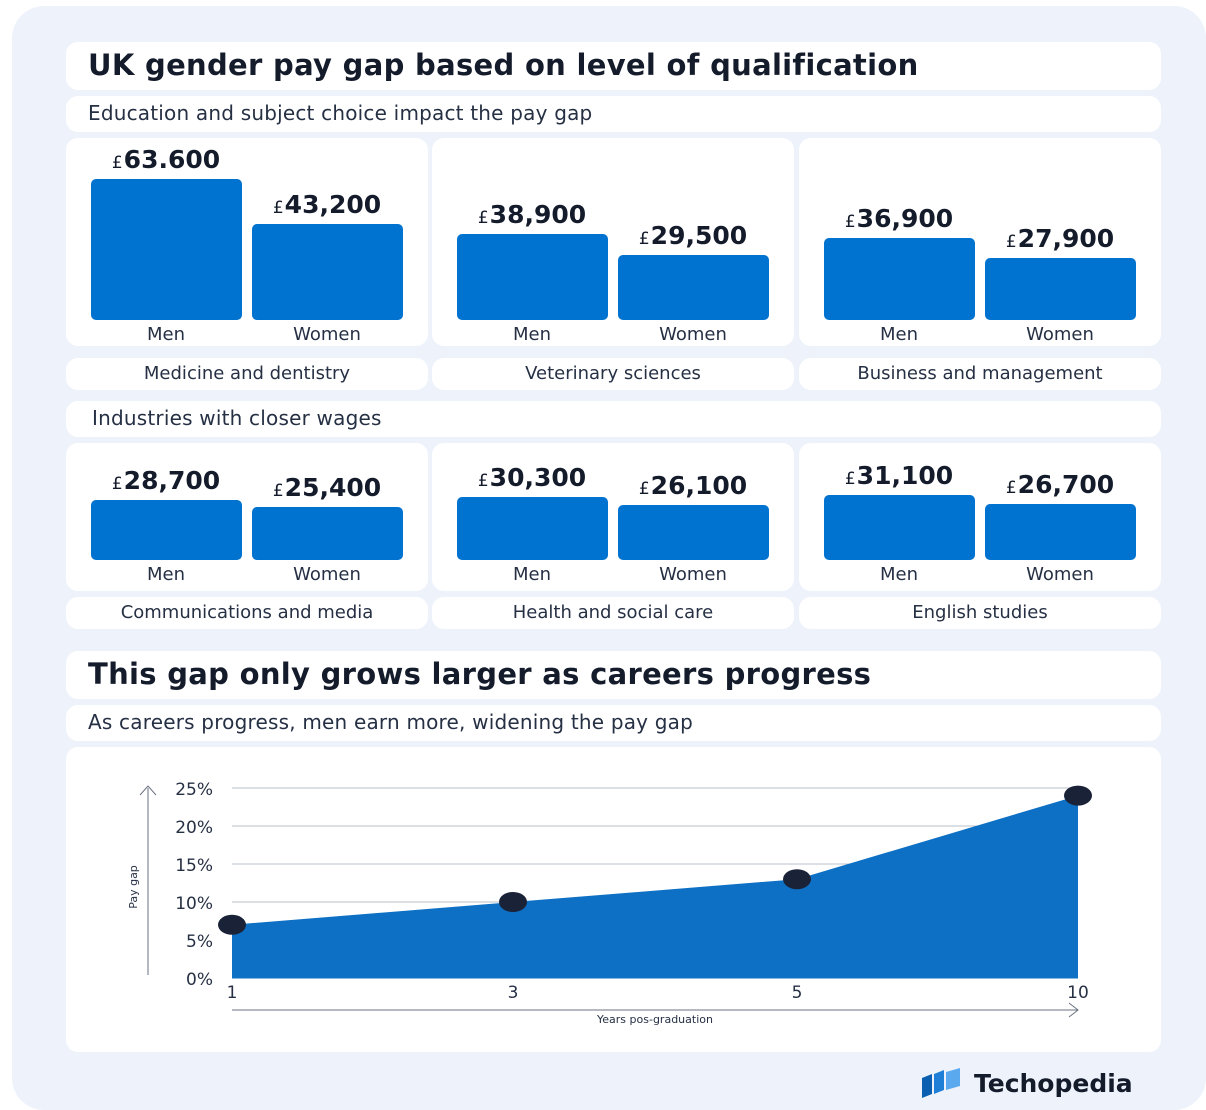  I want to click on career-title-panel, so click(613, 675).